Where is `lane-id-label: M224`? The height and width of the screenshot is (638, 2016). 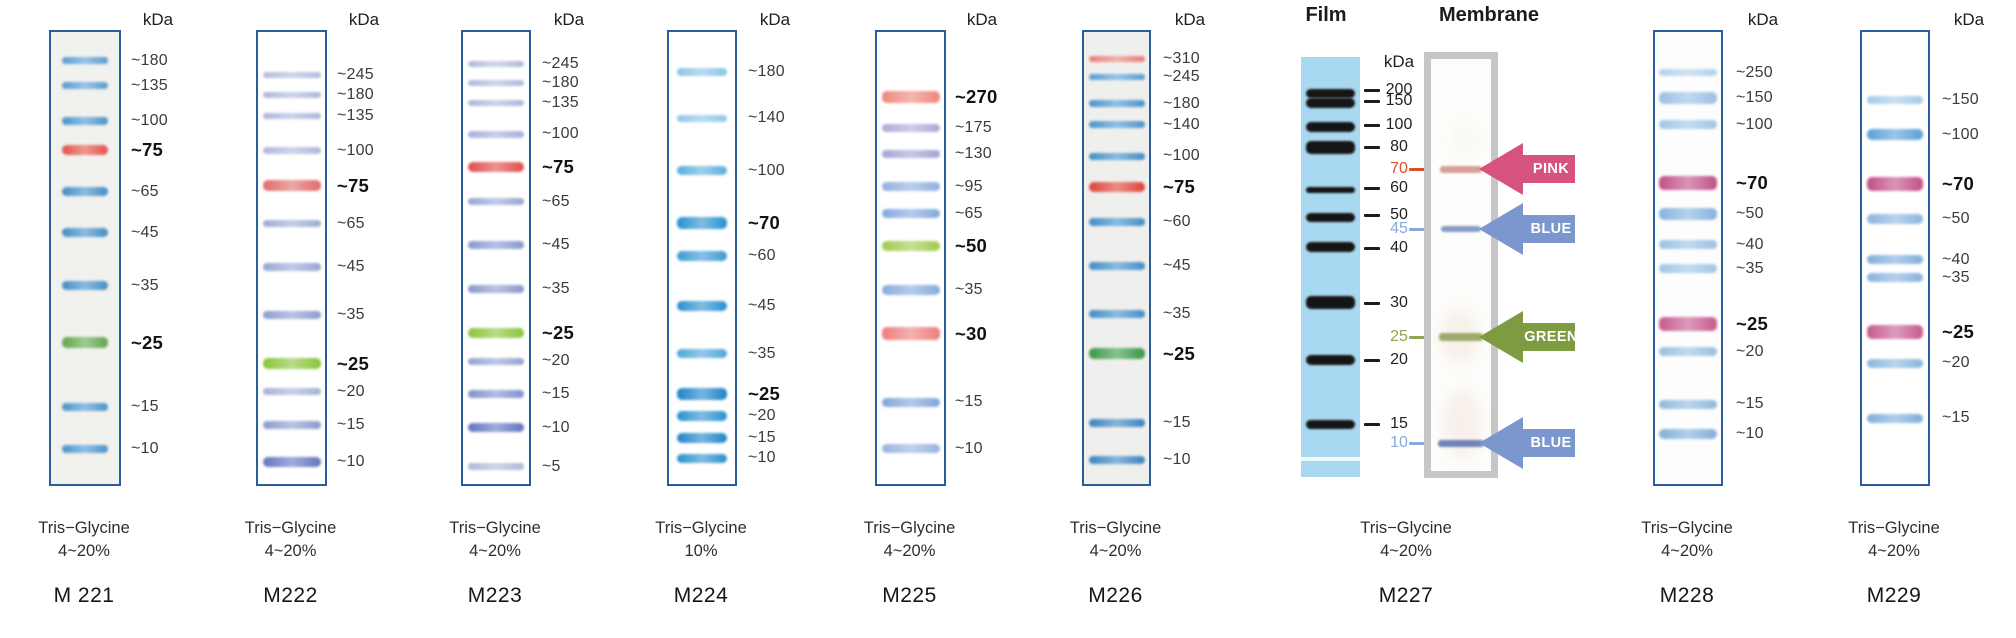
lane-id-label: M224 is located at coordinates (701, 595).